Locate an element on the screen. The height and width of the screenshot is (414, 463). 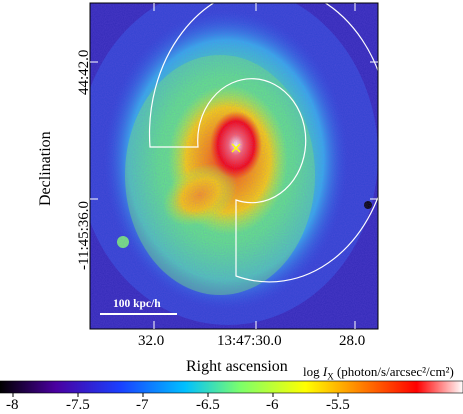
colorbar-tick-label-5: -6 is located at coordinates (272, 405).